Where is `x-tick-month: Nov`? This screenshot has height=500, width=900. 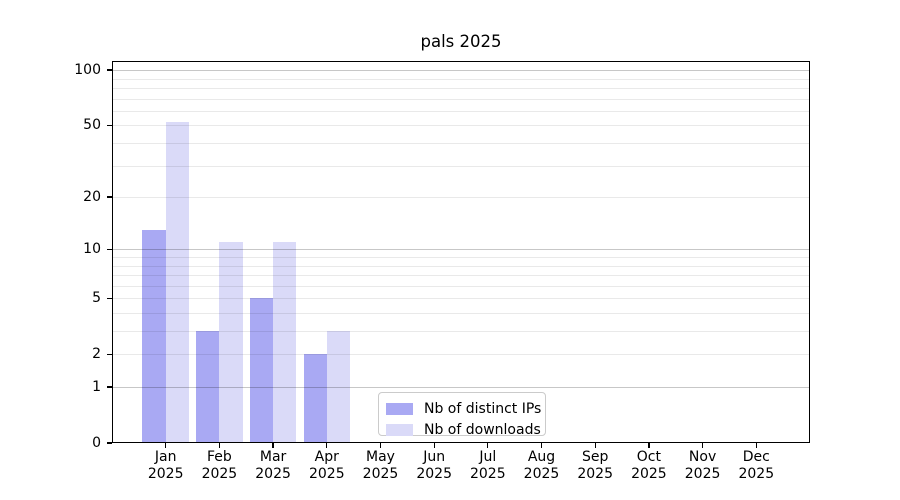 x-tick-month: Nov is located at coordinates (702, 457).